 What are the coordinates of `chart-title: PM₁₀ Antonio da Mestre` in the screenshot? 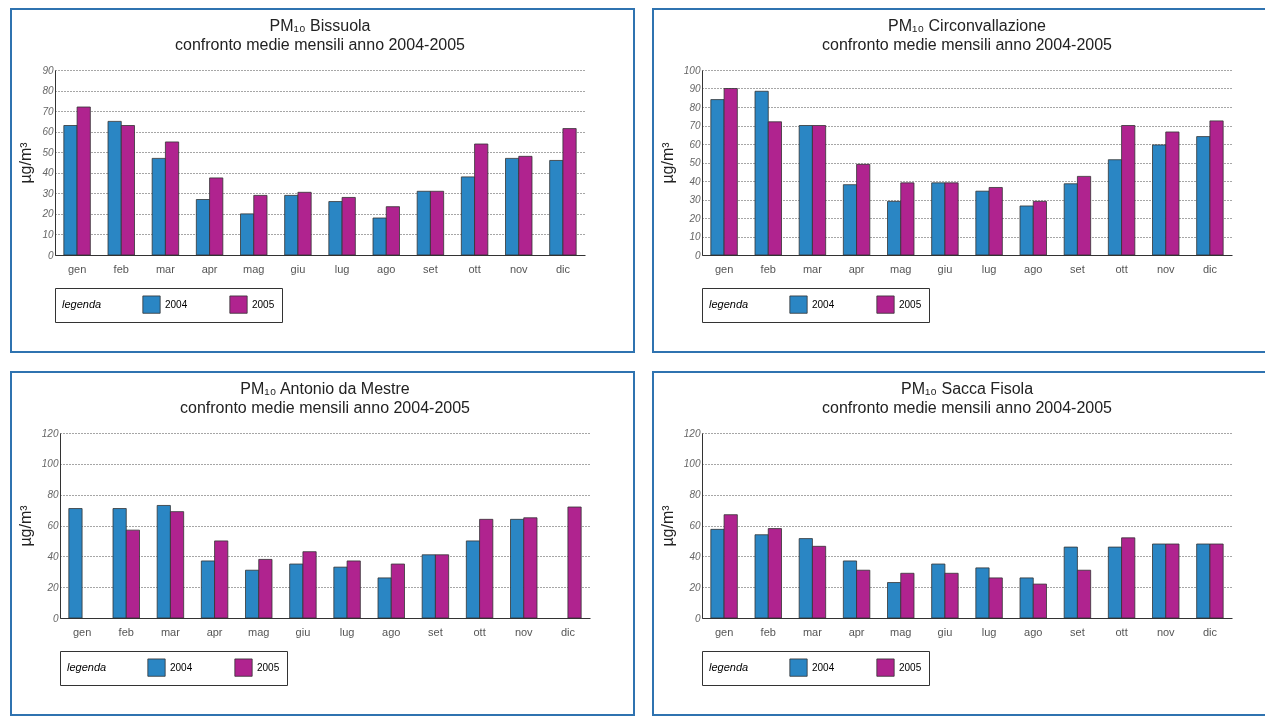 It's located at (325, 388).